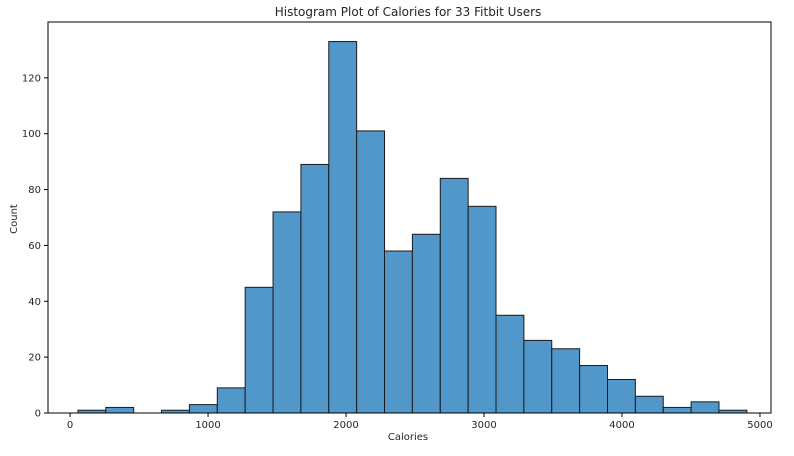 The width and height of the screenshot is (794, 456). Describe the element at coordinates (14, 219) in the screenshot. I see `y-axis-label: Count` at that location.